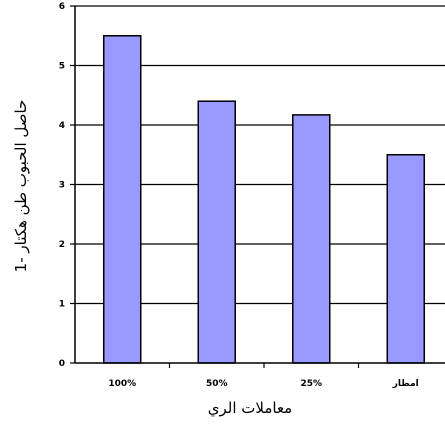 The image size is (445, 430). What do you see at coordinates (62, 245) in the screenshot?
I see `y-tick-label: 2` at bounding box center [62, 245].